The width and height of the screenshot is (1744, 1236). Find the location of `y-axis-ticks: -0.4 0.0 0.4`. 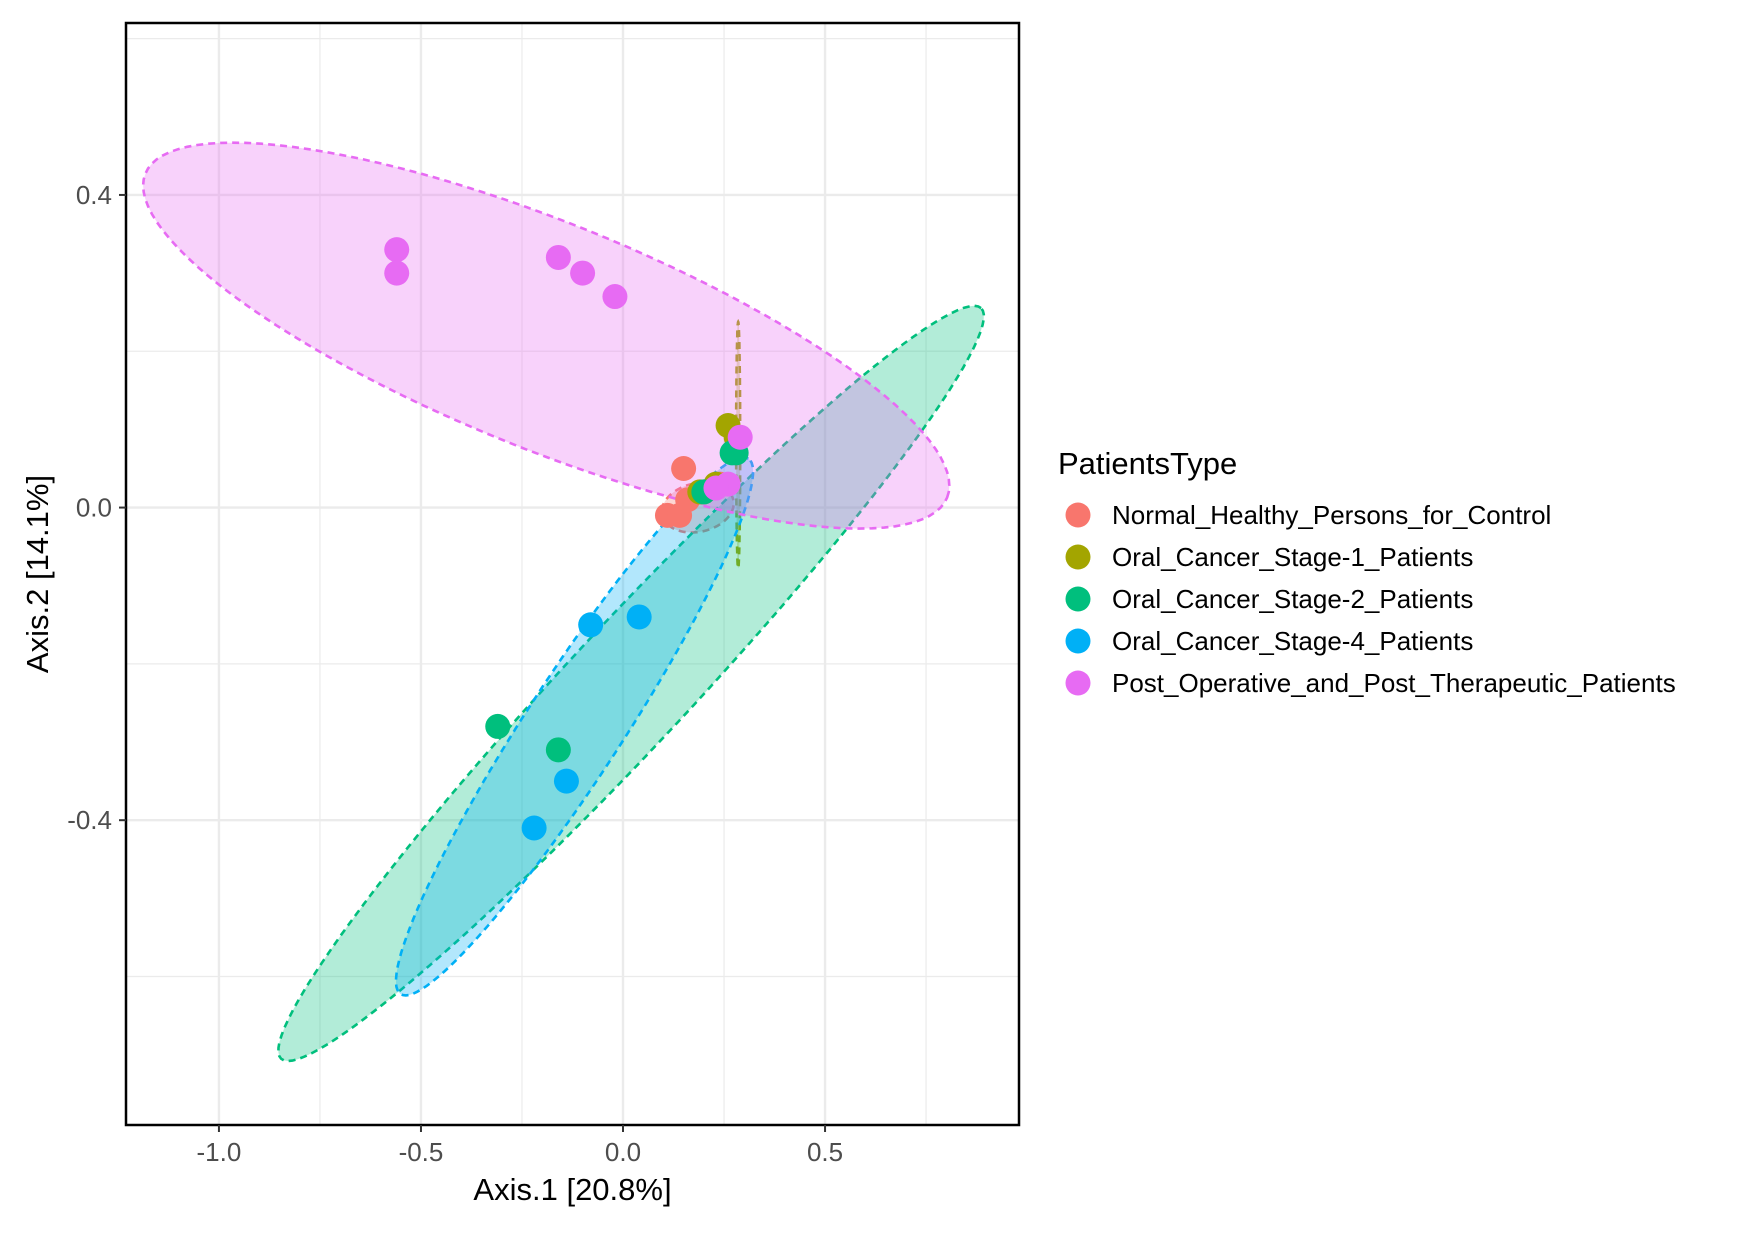

y-axis-ticks: -0.4 0.0 0.4 is located at coordinates (96, 507).